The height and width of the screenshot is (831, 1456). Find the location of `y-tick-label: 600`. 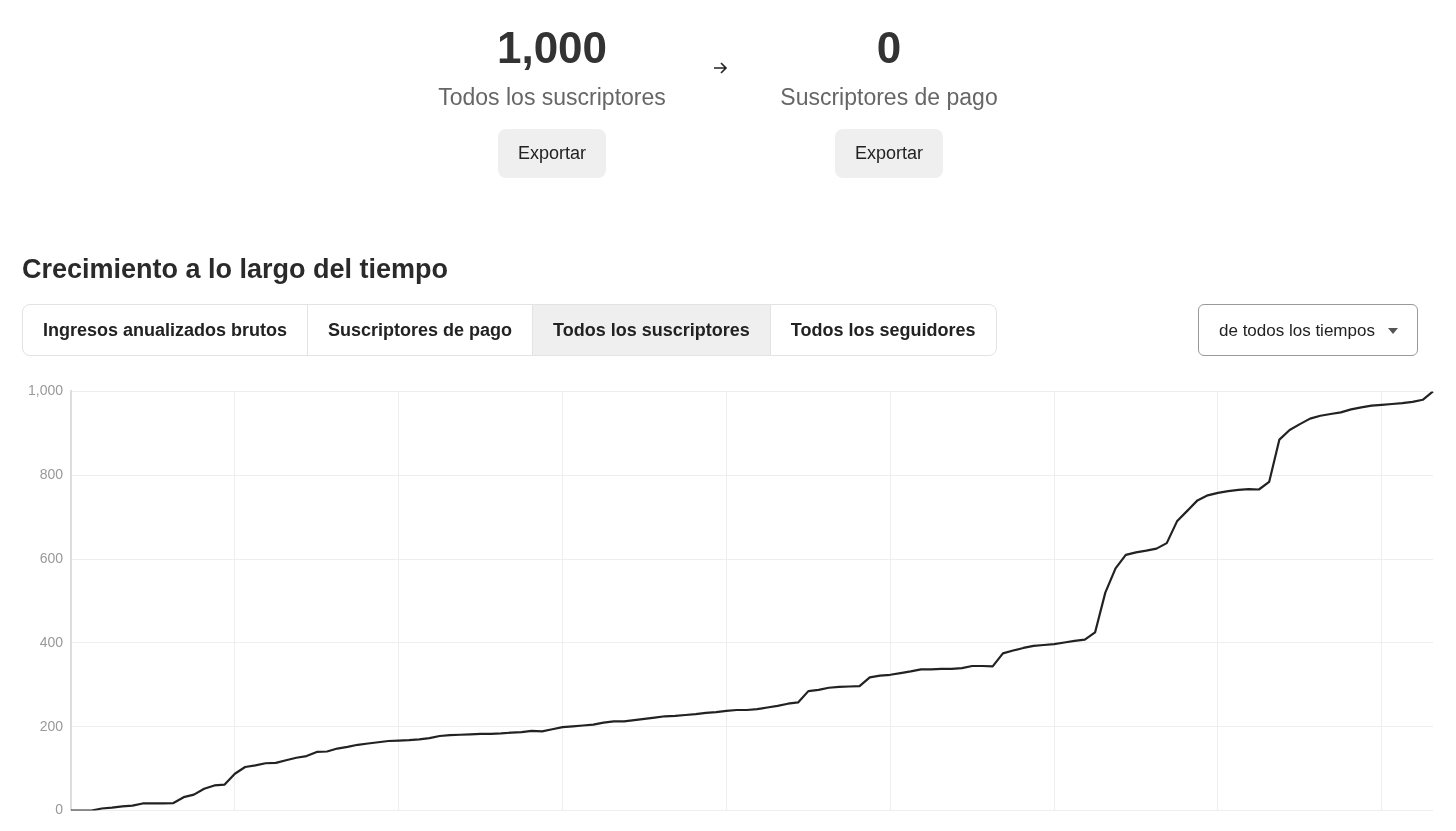

y-tick-label: 600 is located at coordinates (51, 557).